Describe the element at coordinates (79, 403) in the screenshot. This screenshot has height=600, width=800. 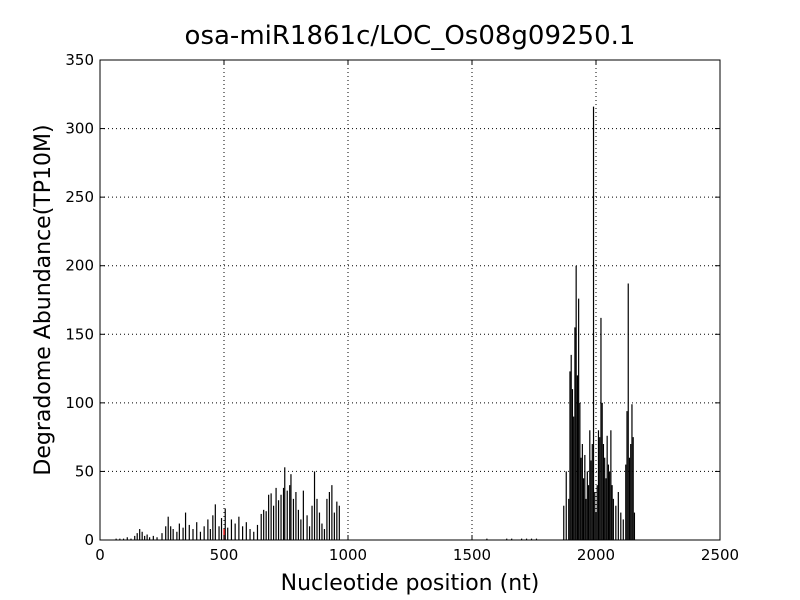
I see `y-tick-label: 100` at that location.